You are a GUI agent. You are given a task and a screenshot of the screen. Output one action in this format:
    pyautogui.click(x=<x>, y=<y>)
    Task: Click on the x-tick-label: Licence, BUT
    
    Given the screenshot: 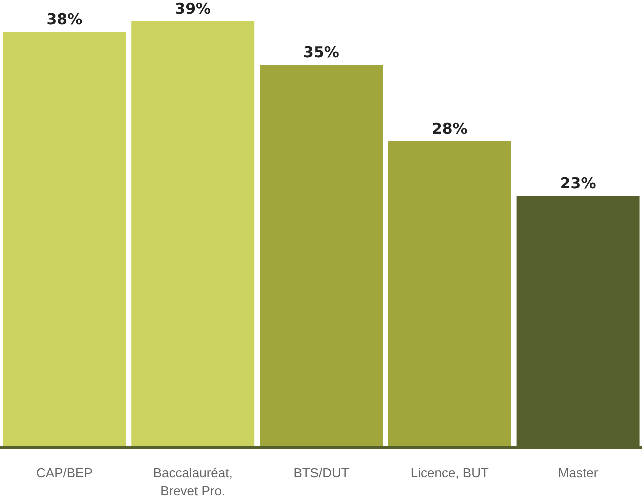 What is the action you would take?
    pyautogui.click(x=449, y=473)
    